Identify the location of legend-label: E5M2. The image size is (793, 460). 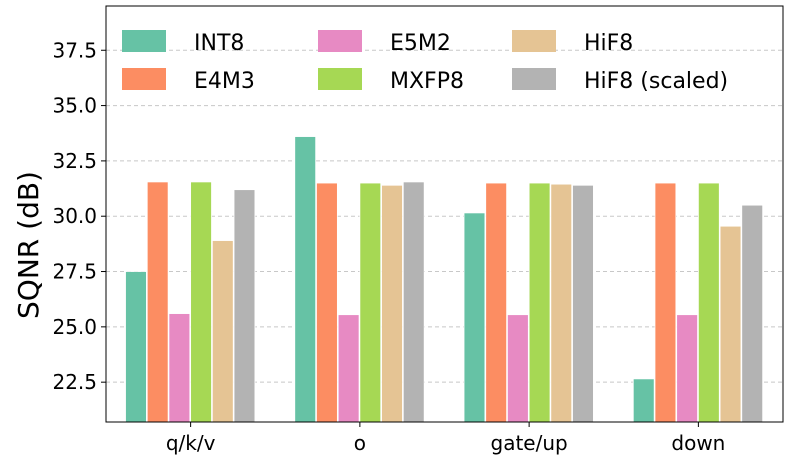
(420, 43).